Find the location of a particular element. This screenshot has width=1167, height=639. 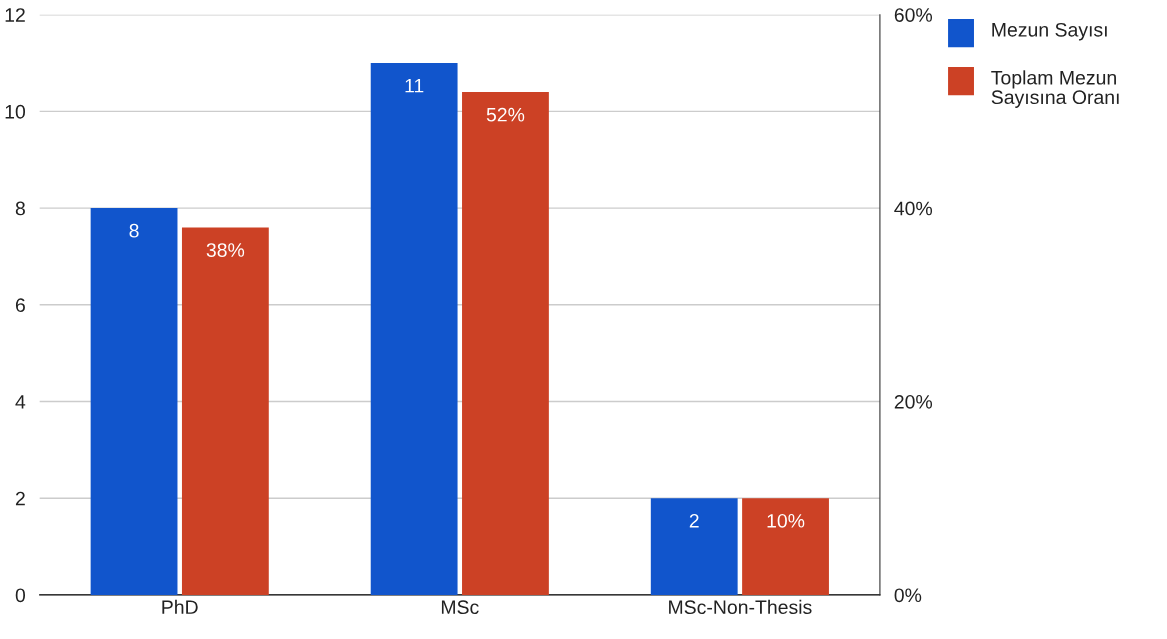

y-tick-label: 8 is located at coordinates (20, 208).